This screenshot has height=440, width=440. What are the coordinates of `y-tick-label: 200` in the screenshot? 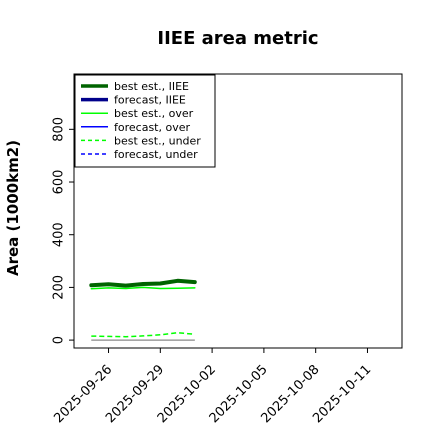 It's located at (59, 287).